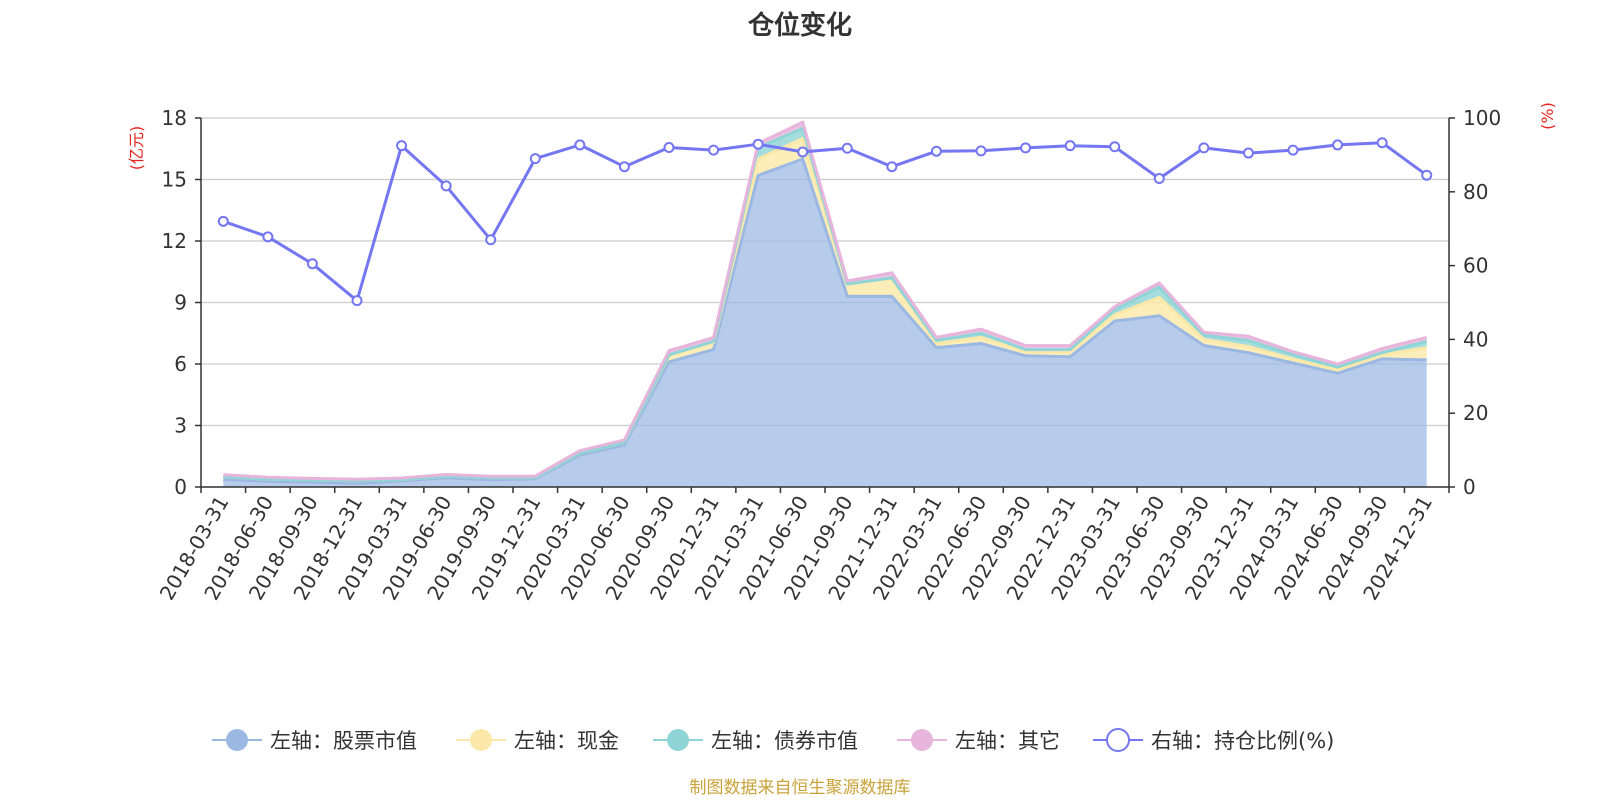 This screenshot has height=800, width=1600. I want to click on right-tick-label: 20, so click(1475, 413).